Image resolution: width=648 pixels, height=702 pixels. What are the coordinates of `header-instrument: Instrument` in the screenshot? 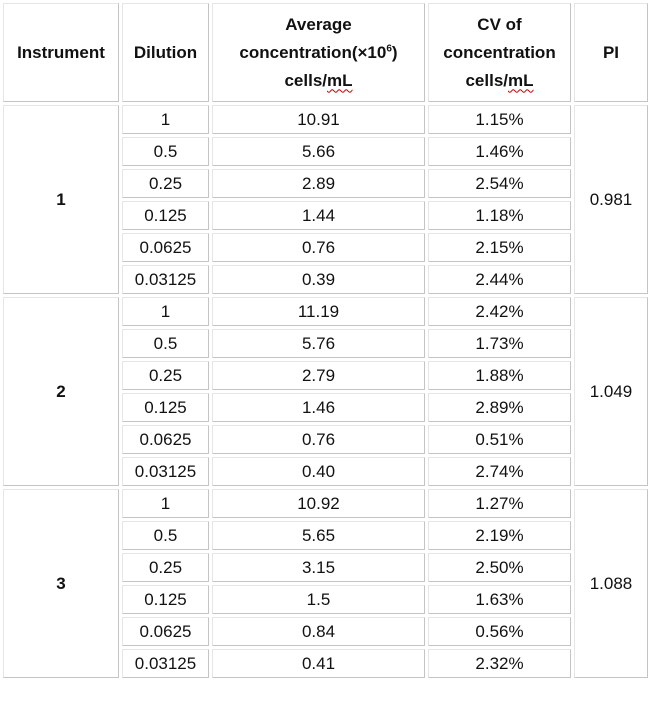 It's located at (61, 52).